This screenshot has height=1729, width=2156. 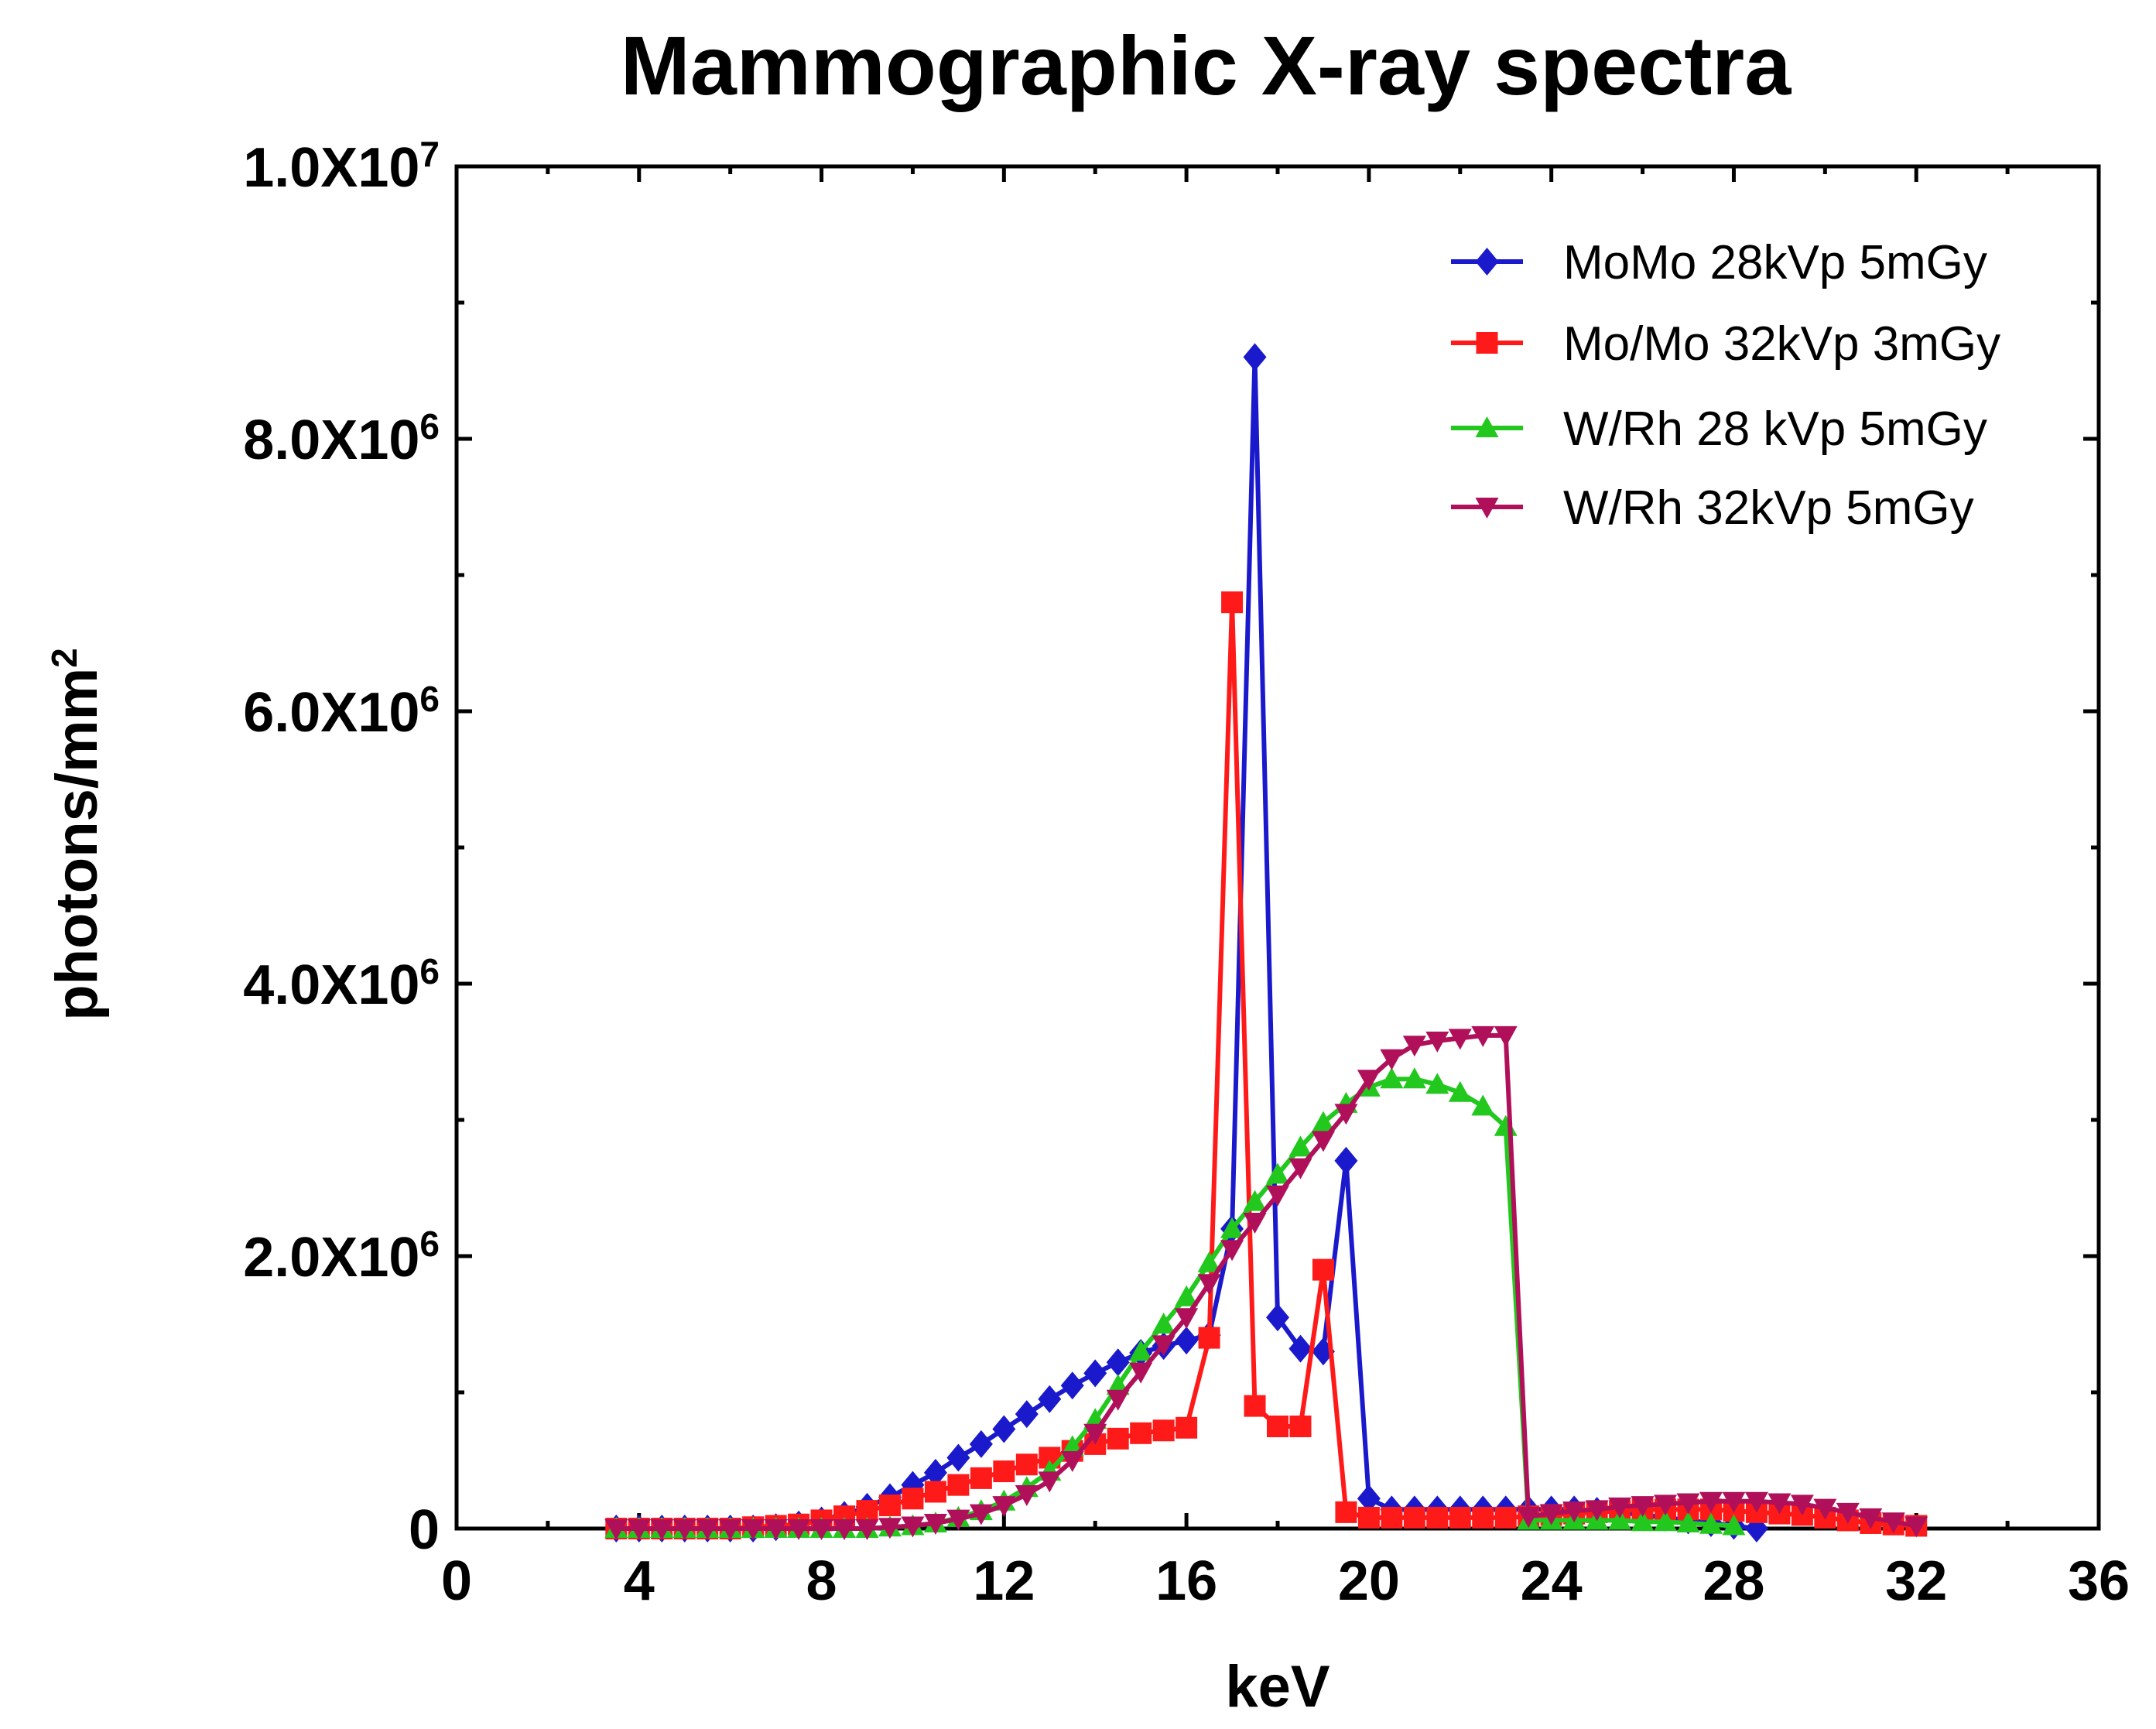 I want to click on x-tick-label: 16, so click(x=1186, y=1581).